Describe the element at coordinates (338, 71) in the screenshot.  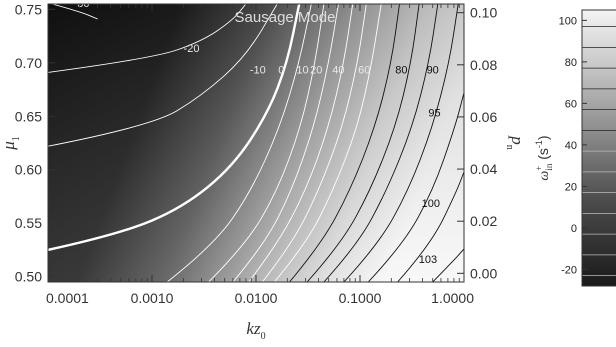
I see `contour-label: 40` at that location.